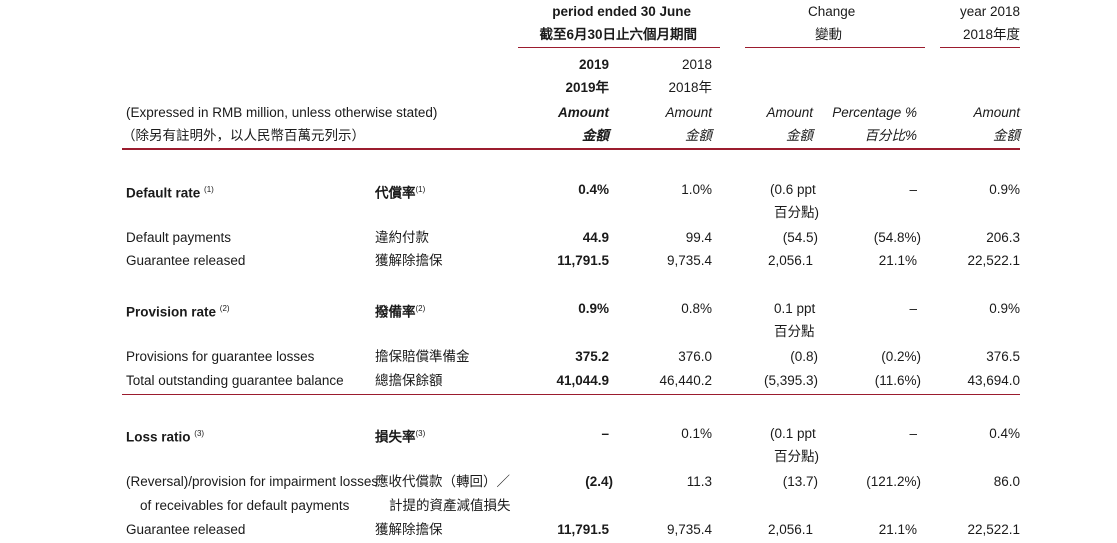 The width and height of the screenshot is (1117, 543). What do you see at coordinates (696, 308) in the screenshot?
I see `provision-rate-2018: 0.8%` at bounding box center [696, 308].